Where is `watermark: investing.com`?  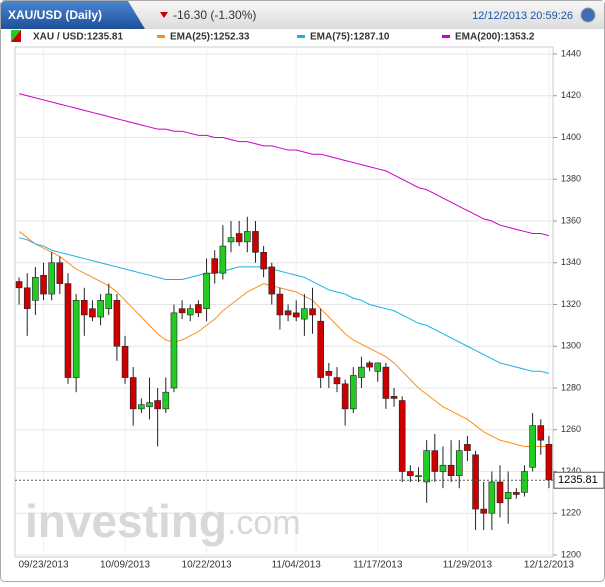 watermark: investing.com is located at coordinates (163, 521).